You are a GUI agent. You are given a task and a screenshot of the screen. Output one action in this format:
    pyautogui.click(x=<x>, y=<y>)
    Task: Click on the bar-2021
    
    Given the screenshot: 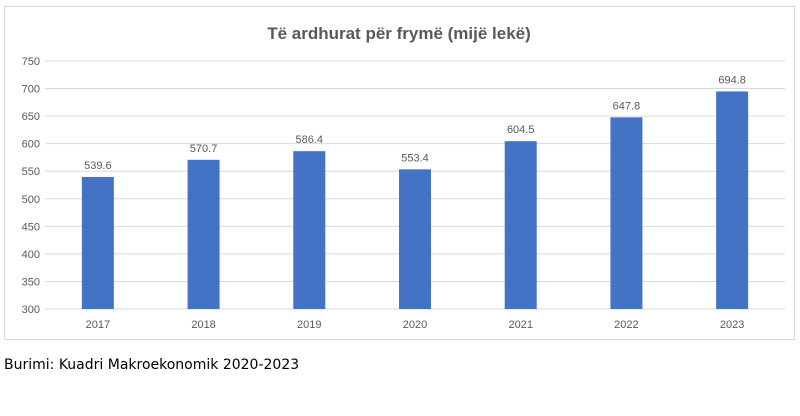 What is the action you would take?
    pyautogui.click(x=520, y=225)
    